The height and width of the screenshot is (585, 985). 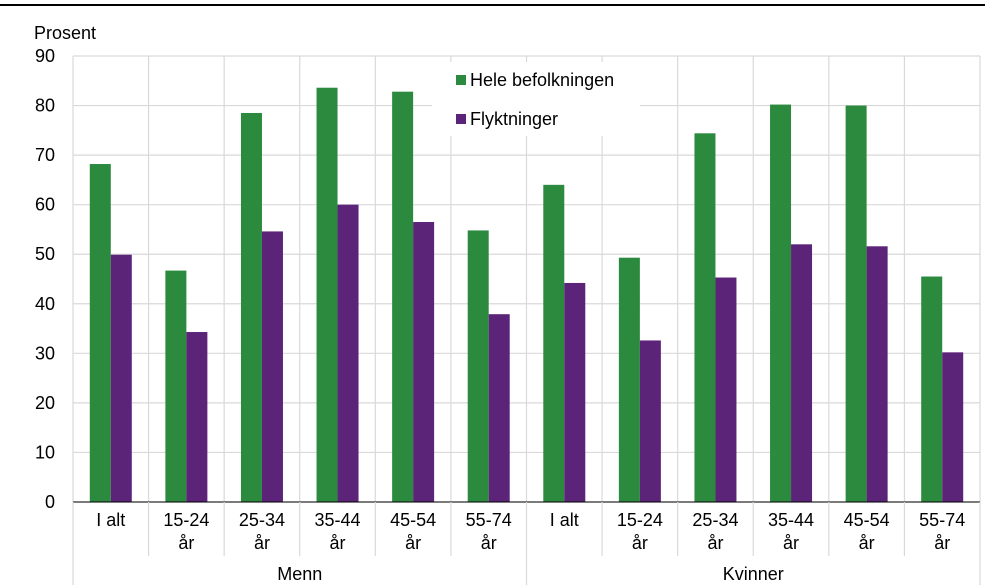 I want to click on y-tick-label: 80, so click(x=45, y=106).